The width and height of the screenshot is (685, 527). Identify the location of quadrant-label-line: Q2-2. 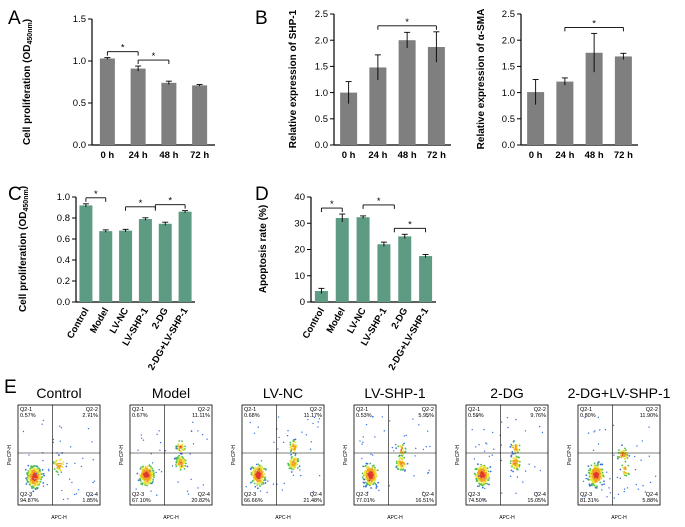
(204, 410).